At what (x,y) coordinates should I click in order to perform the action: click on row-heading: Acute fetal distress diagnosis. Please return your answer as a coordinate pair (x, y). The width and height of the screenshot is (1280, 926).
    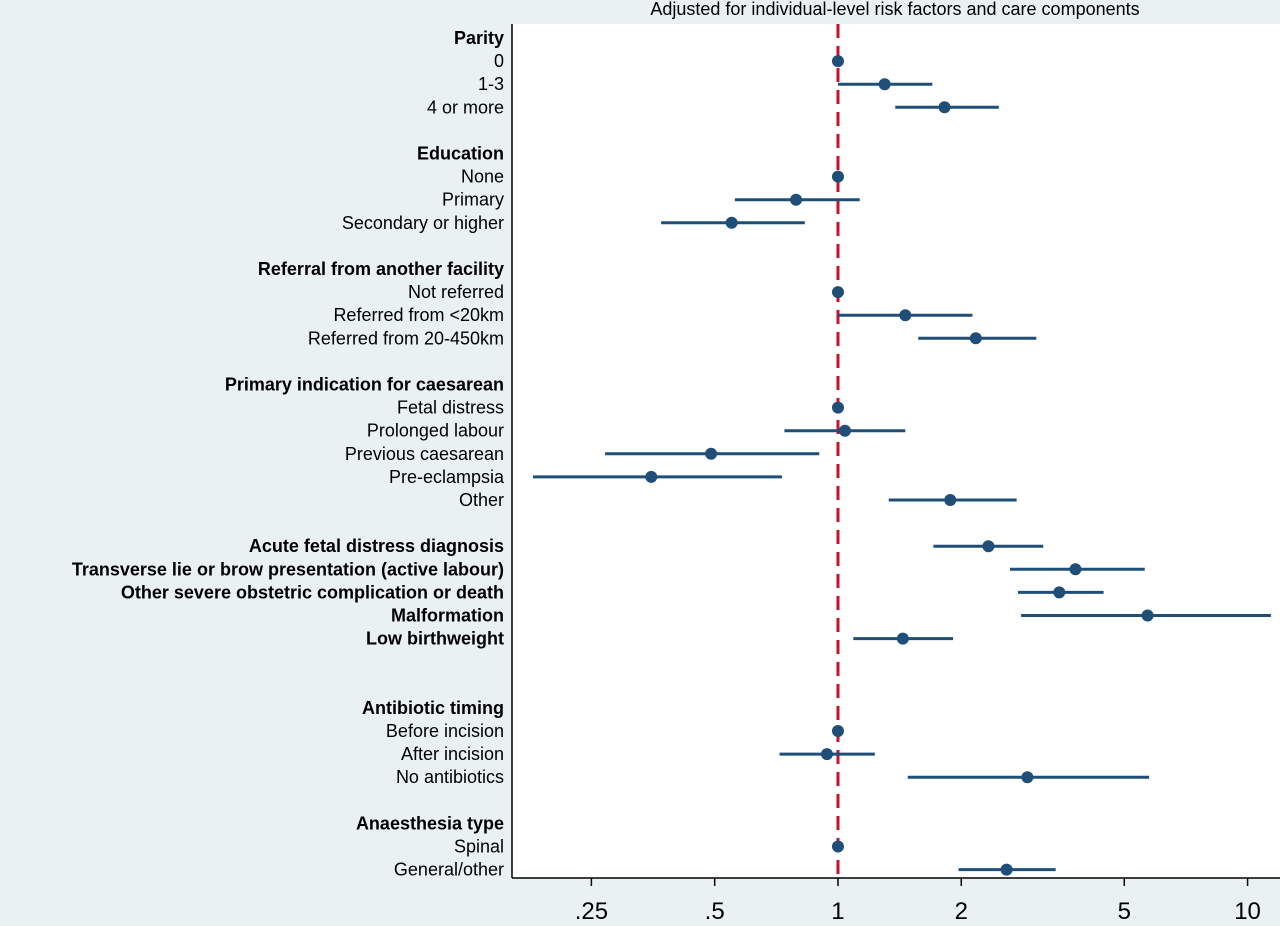
    Looking at the image, I should click on (376, 546).